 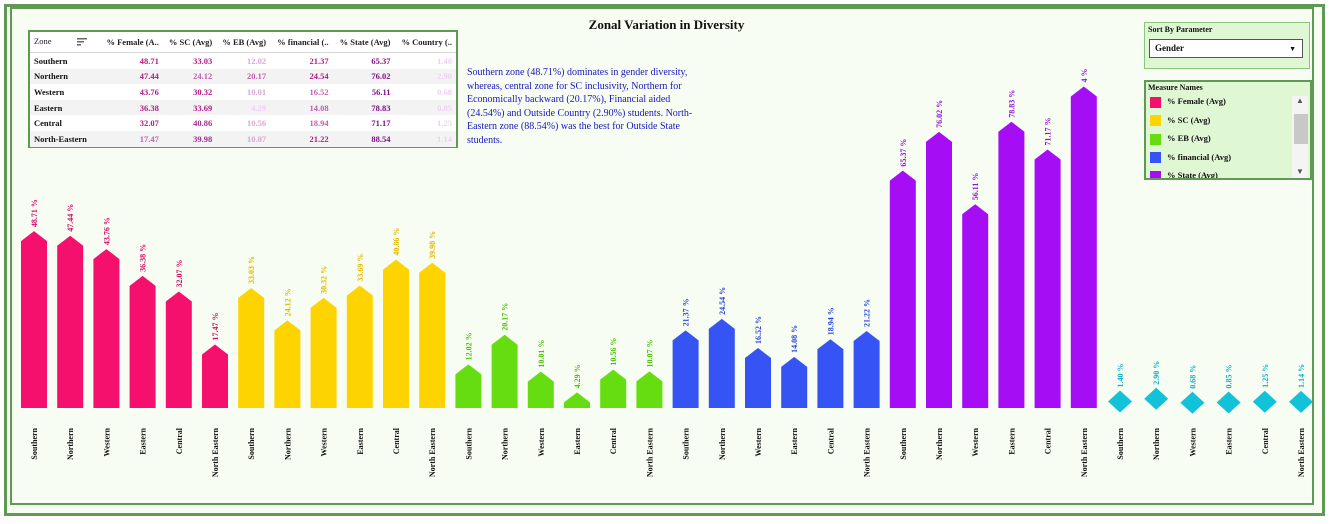 What do you see at coordinates (1084, 452) in the screenshot?
I see `category-tick-label: North Eastern` at bounding box center [1084, 452].